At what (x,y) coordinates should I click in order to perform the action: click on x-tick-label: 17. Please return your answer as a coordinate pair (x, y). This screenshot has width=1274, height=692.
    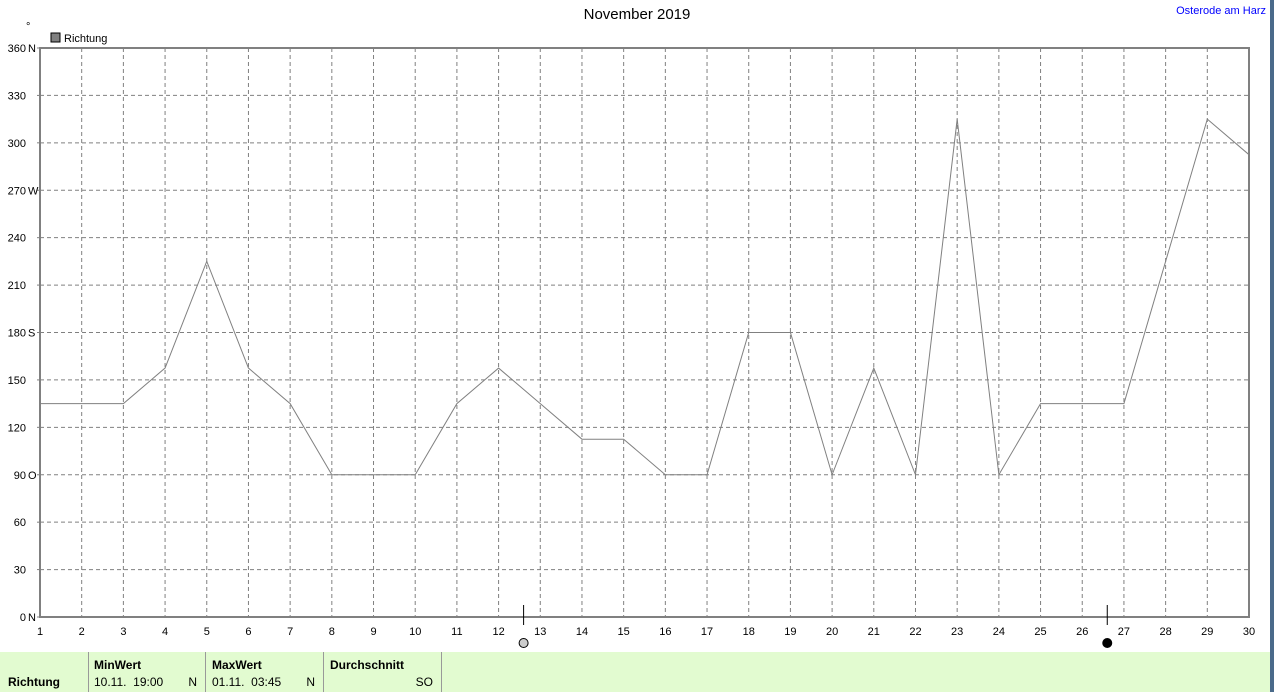
    Looking at the image, I should click on (707, 632).